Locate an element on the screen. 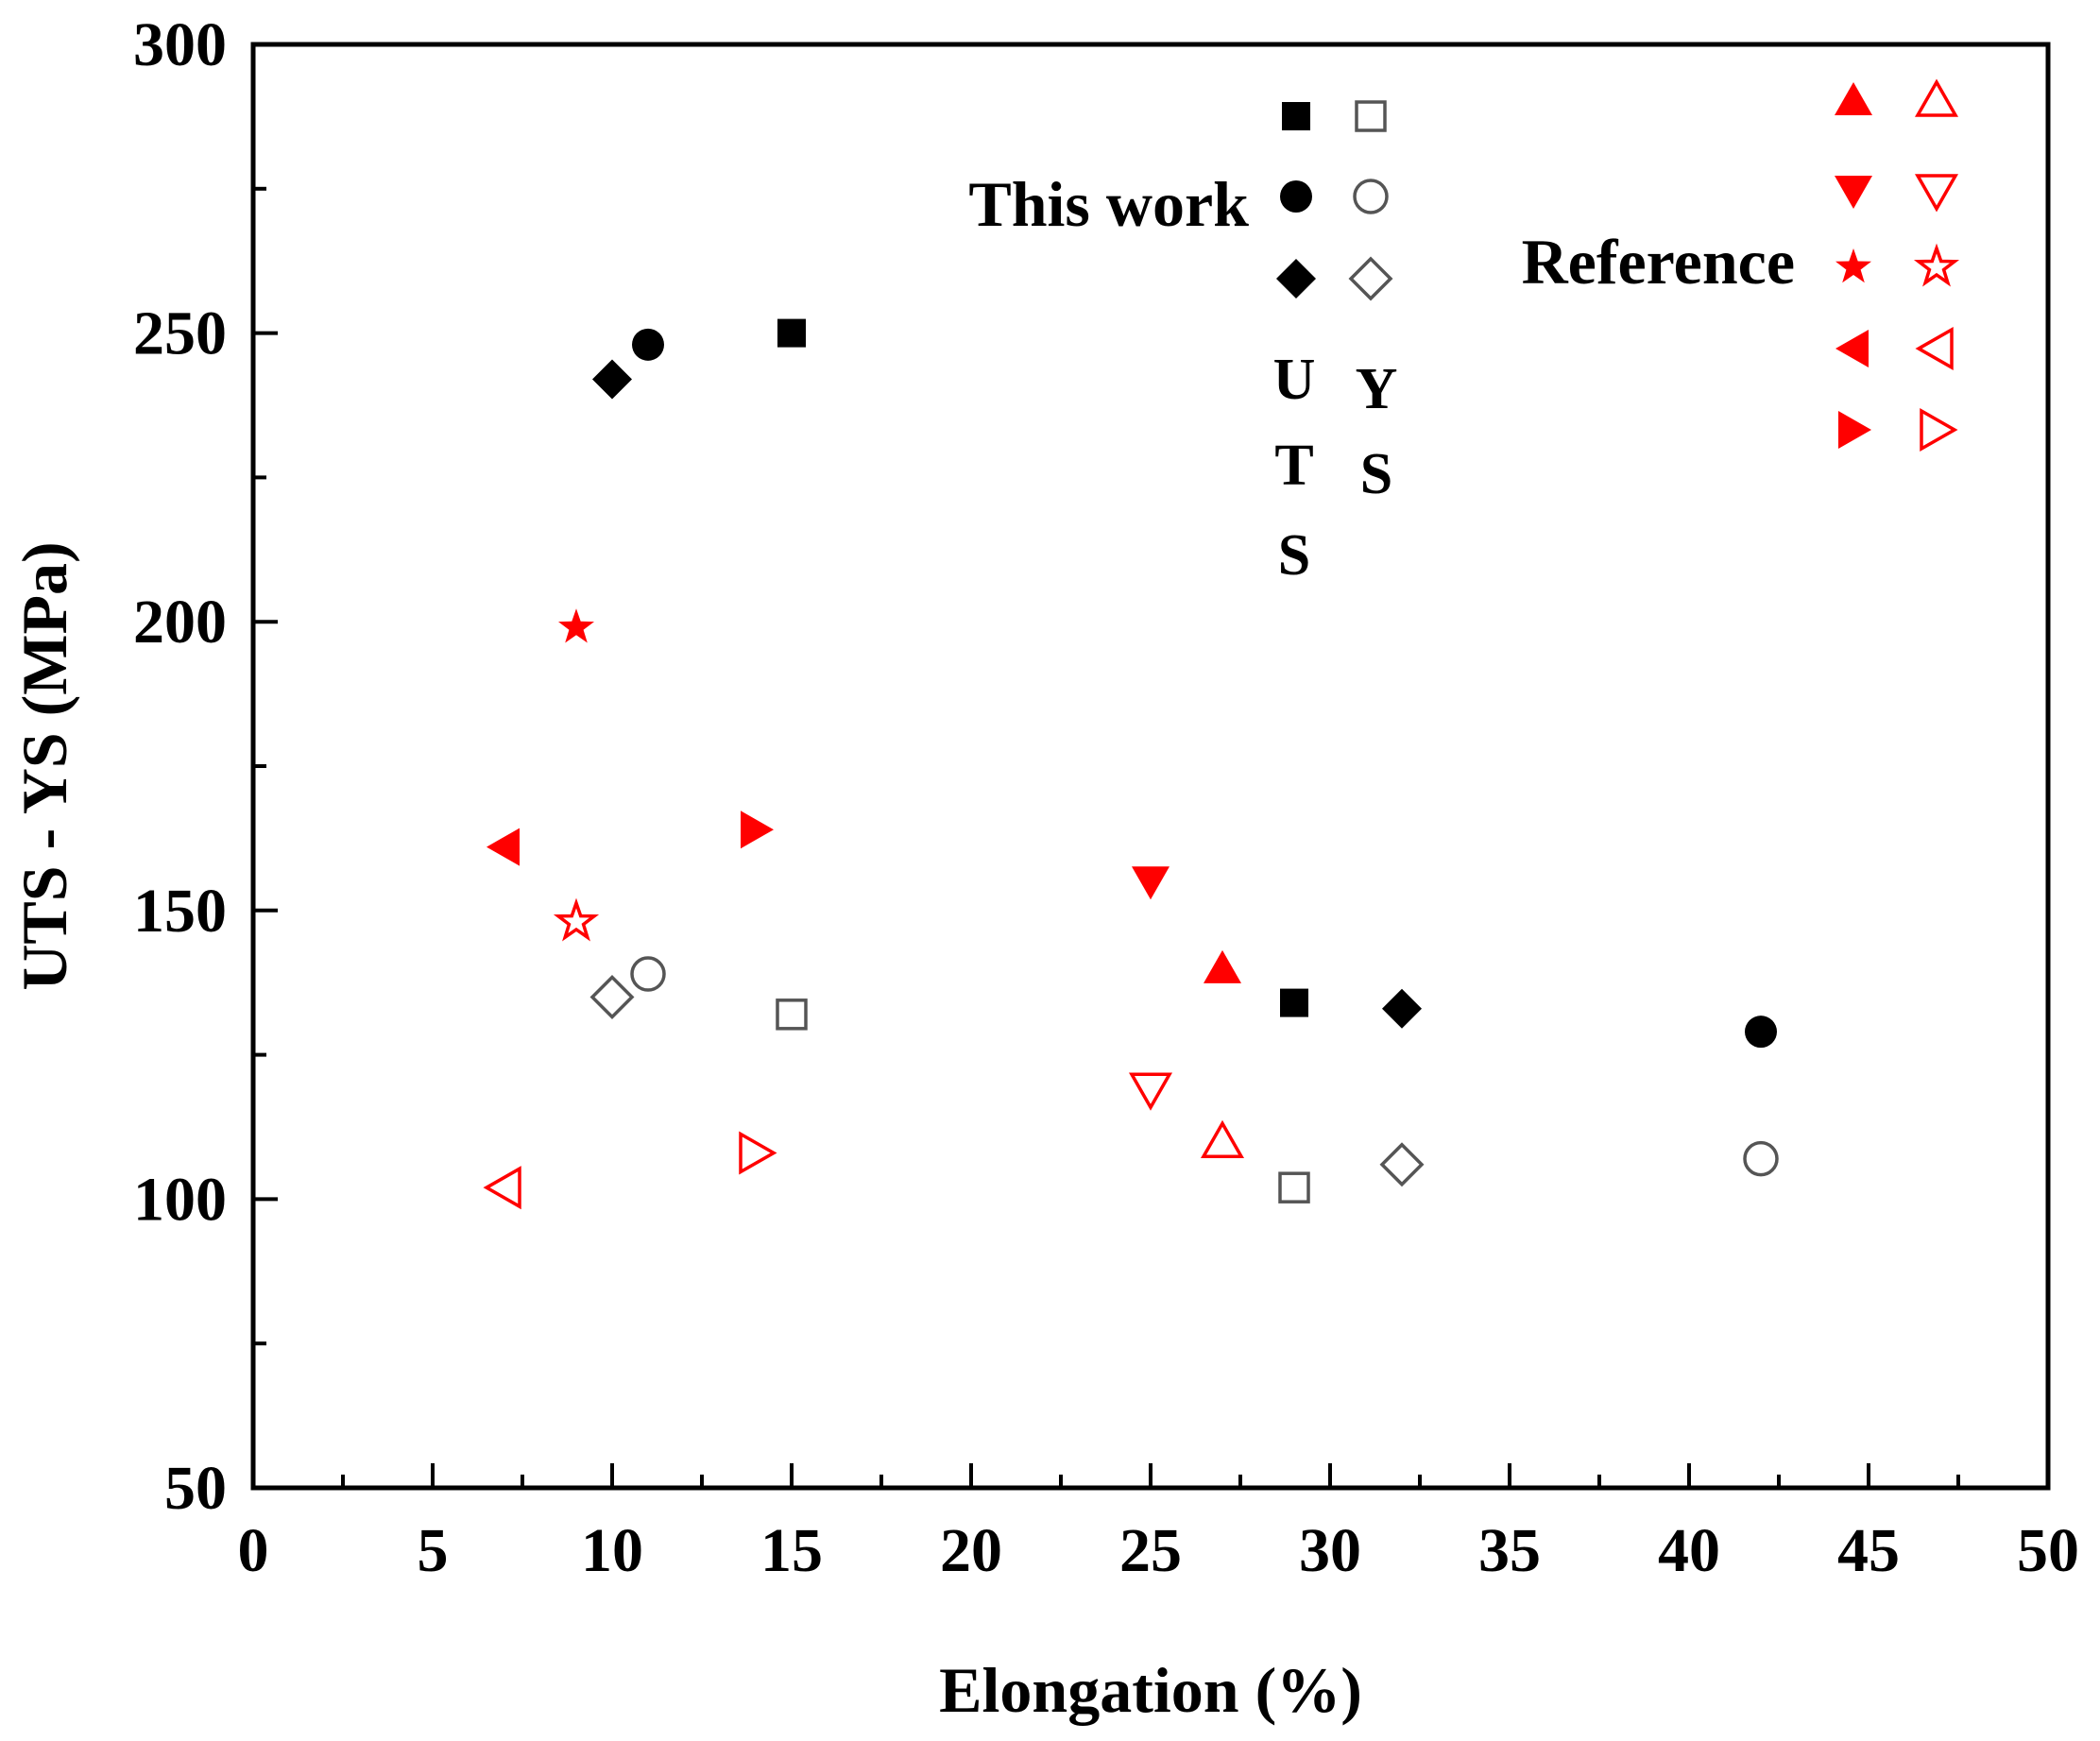 This screenshot has height=1741, width=2100. legend-this-work-label: This work is located at coordinates (1108, 204).